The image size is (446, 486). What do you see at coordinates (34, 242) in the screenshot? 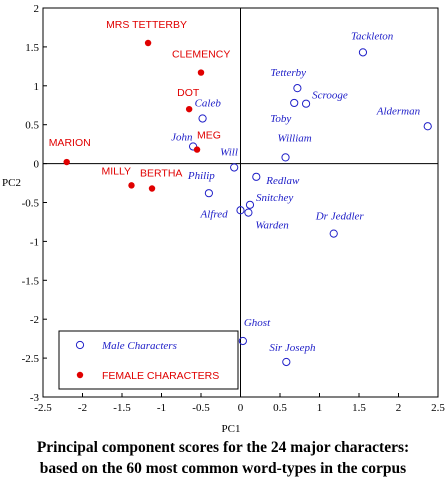
I see `y-tick-label: -1` at bounding box center [34, 242].